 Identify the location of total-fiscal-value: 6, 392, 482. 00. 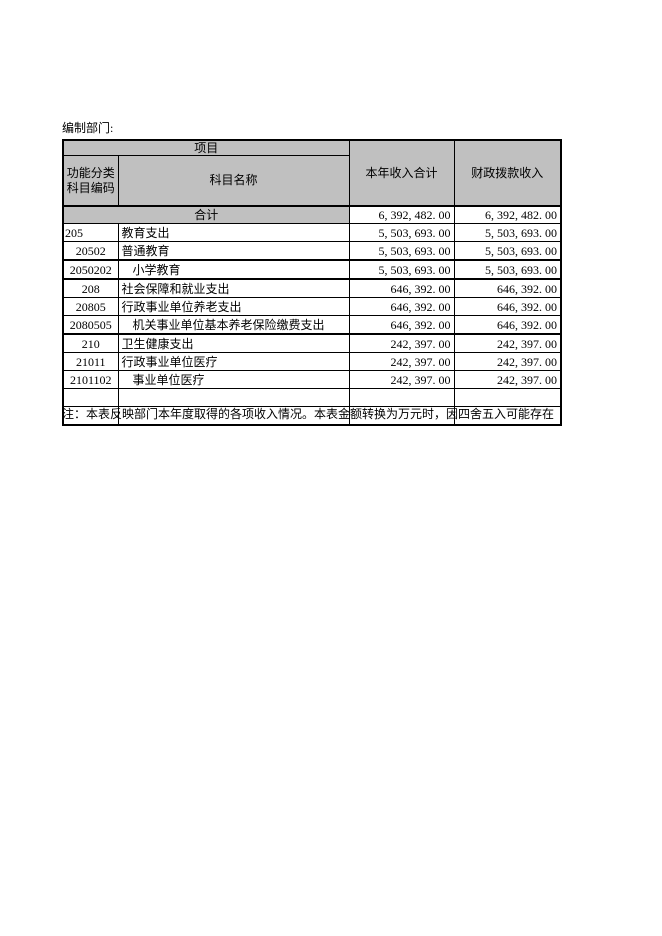
(507, 214).